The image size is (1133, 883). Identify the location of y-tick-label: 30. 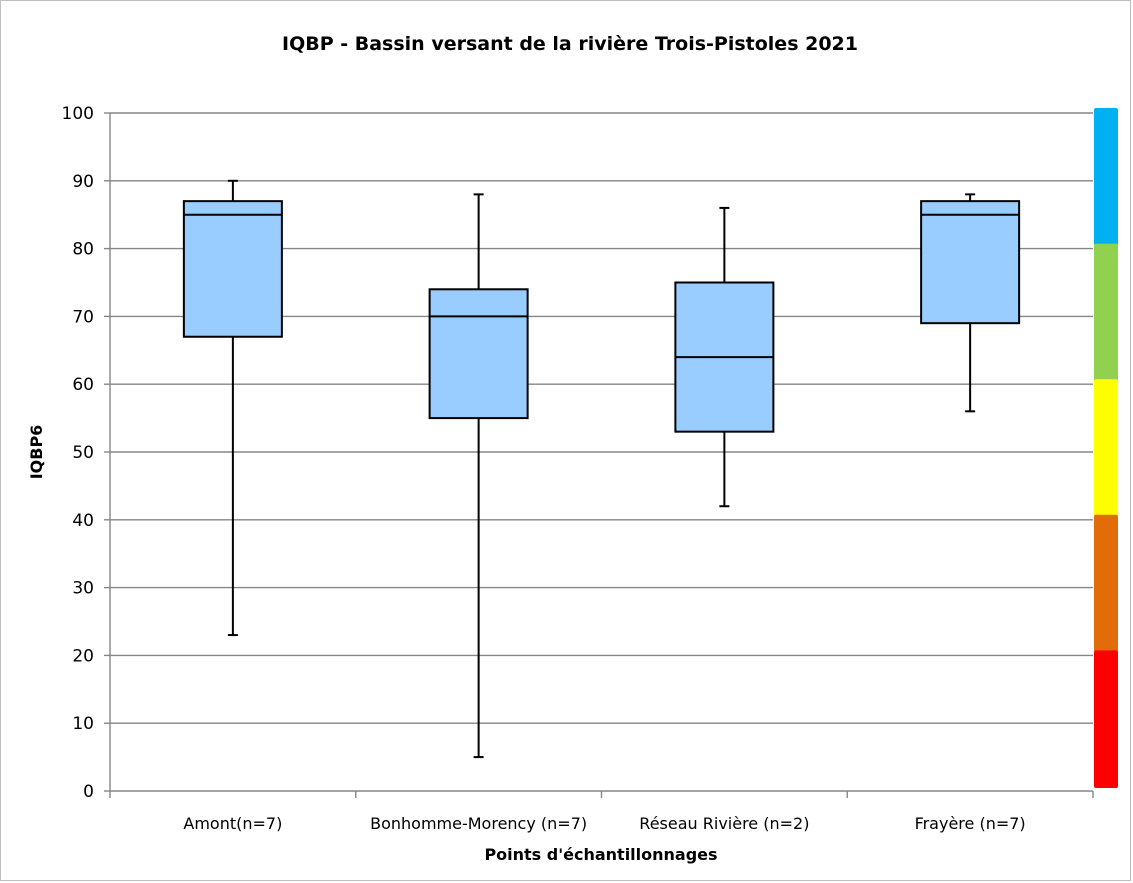
(83, 589).